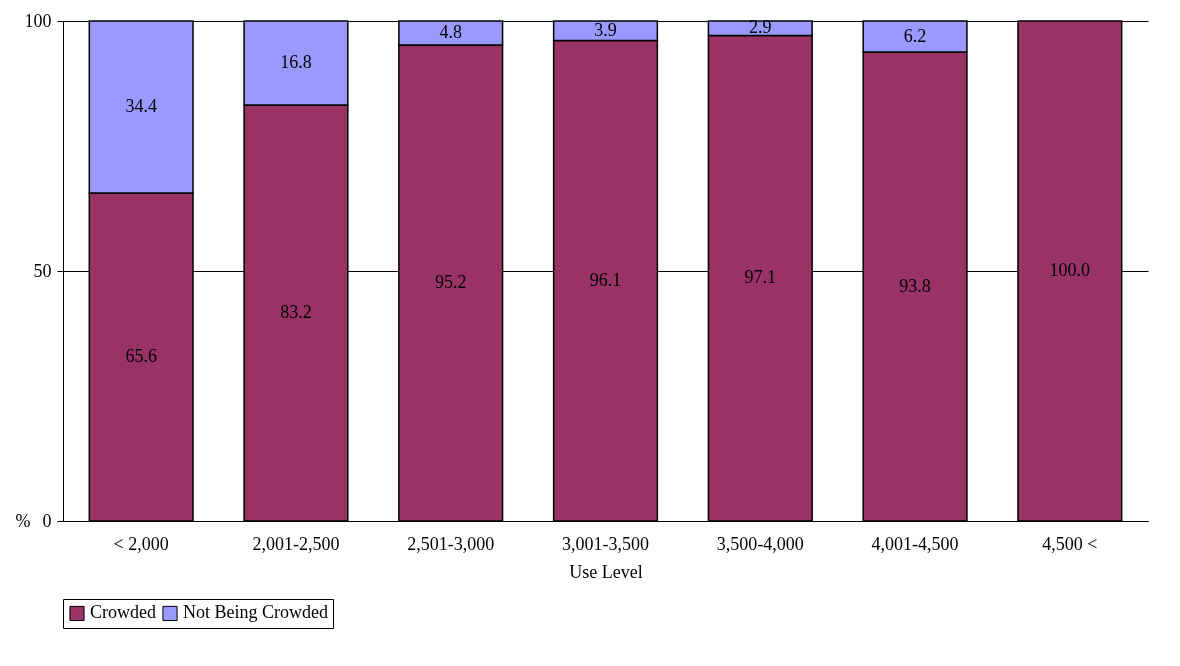 The image size is (1180, 666). I want to click on x-axis-title: Use Level, so click(606, 571).